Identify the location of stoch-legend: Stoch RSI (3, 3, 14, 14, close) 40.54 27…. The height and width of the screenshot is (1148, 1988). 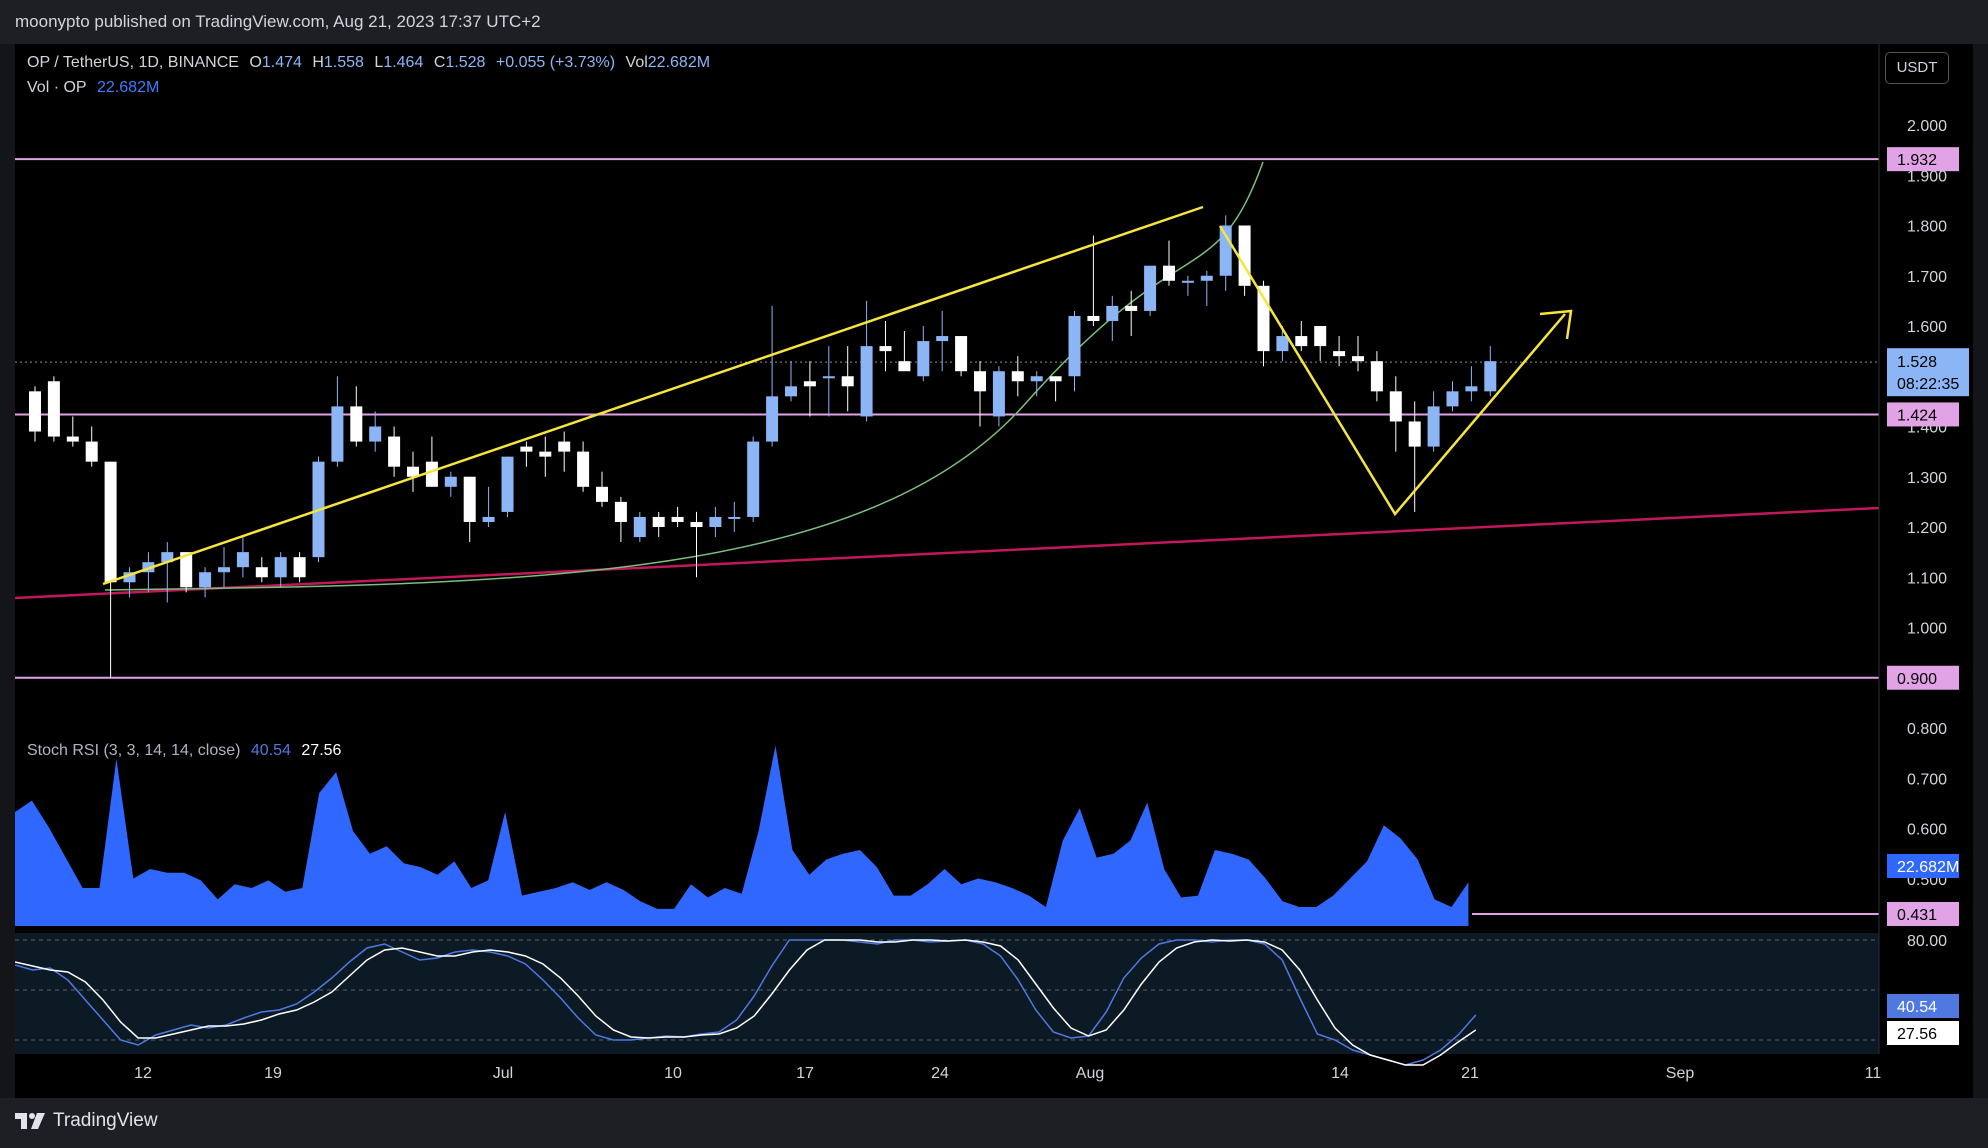
(187, 751).